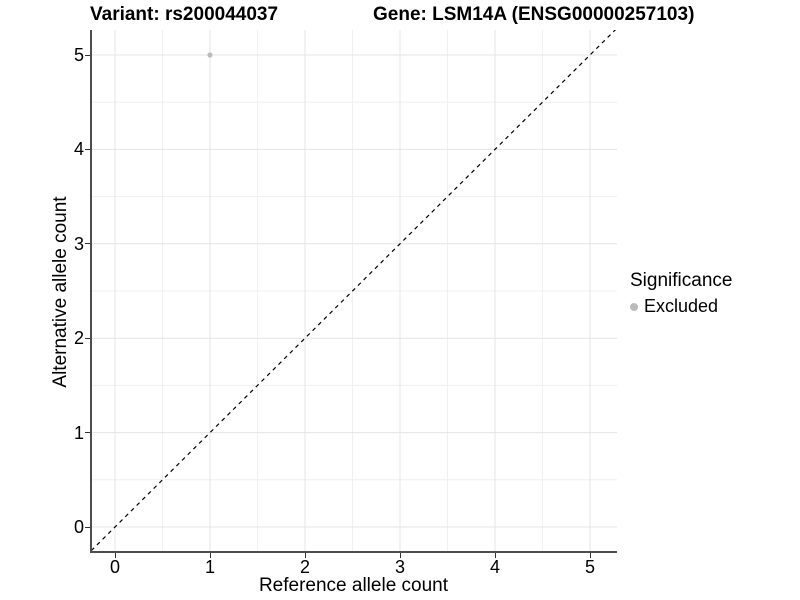  I want to click on x-tick-label: 3, so click(399, 567).